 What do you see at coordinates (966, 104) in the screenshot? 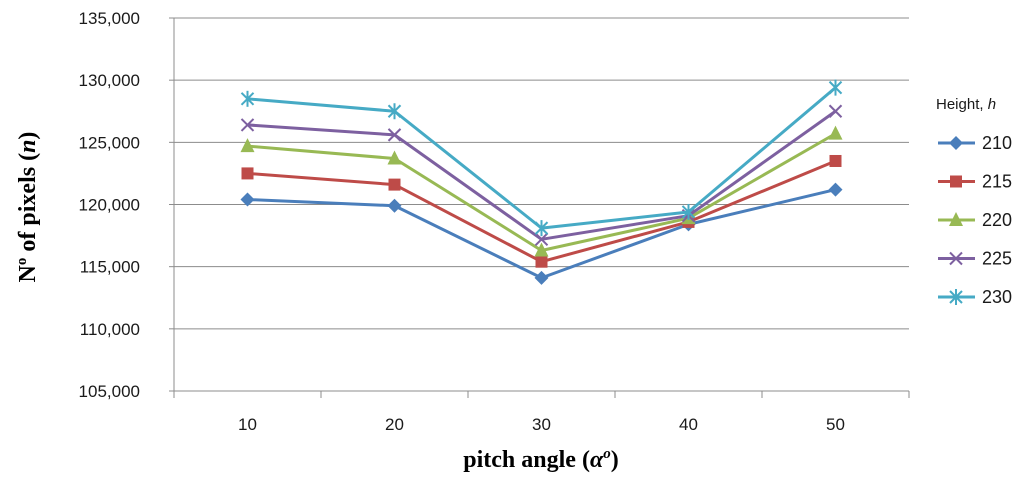
I see `legend-title: Height, h` at bounding box center [966, 104].